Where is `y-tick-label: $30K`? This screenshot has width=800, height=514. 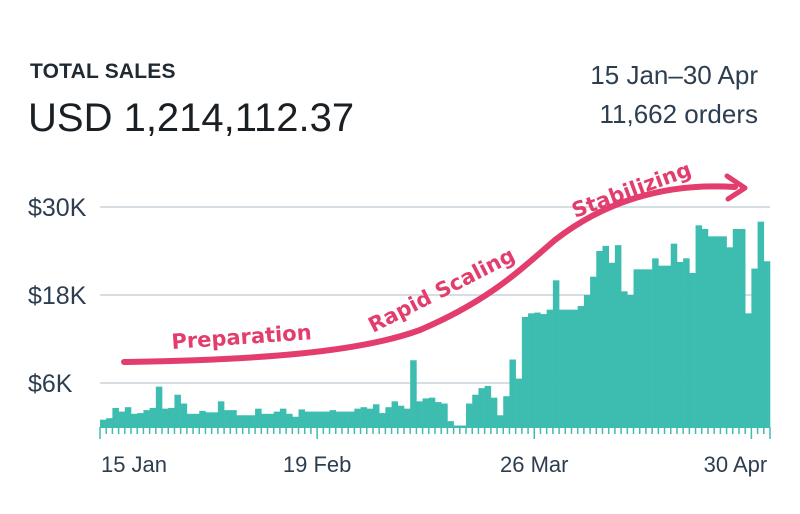
y-tick-label: $30K is located at coordinates (57, 208).